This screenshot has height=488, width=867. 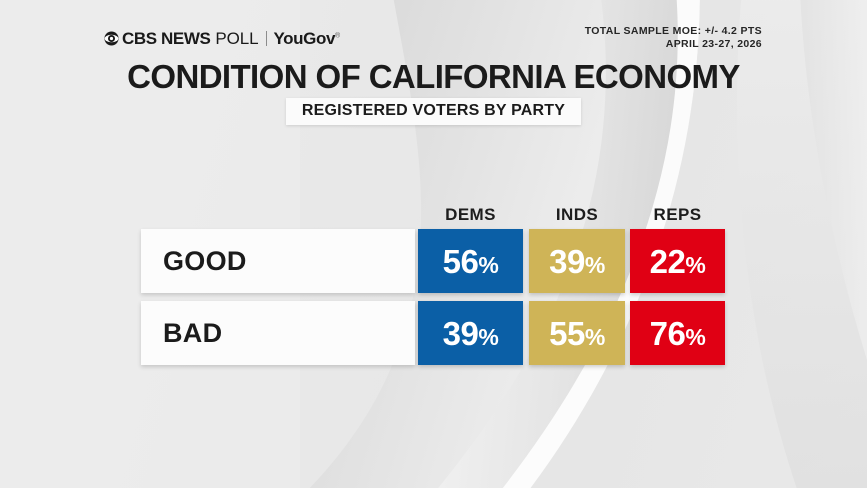 I want to click on cbs-eye-icon, so click(x=111, y=38).